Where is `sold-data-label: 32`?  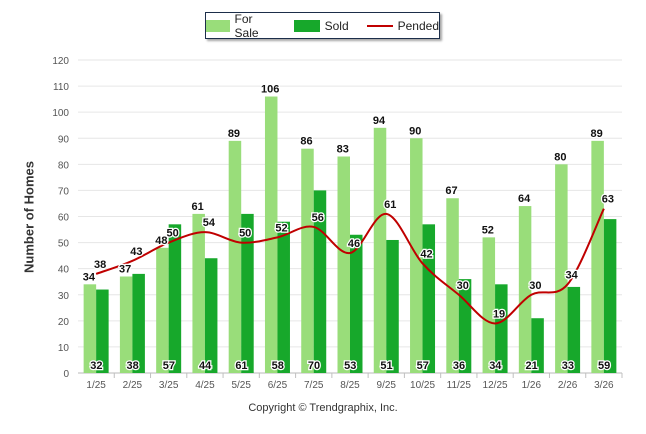 sold-data-label: 32 is located at coordinates (96, 366).